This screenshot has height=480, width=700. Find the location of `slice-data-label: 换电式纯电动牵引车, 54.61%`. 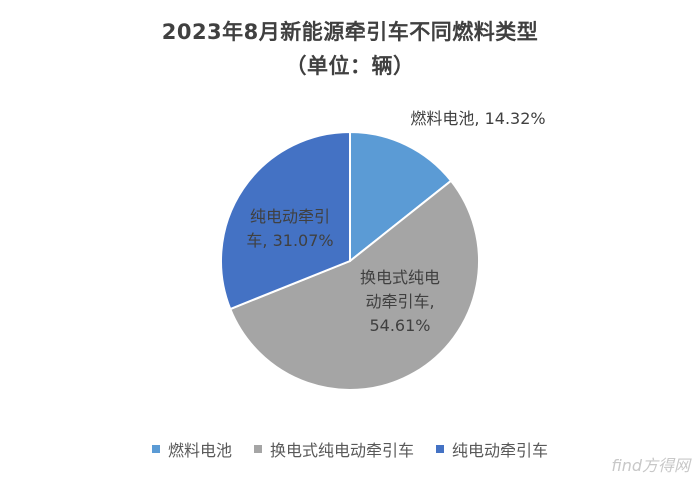

slice-data-label: 换电式纯电动牵引车, 54.61% is located at coordinates (400, 301).